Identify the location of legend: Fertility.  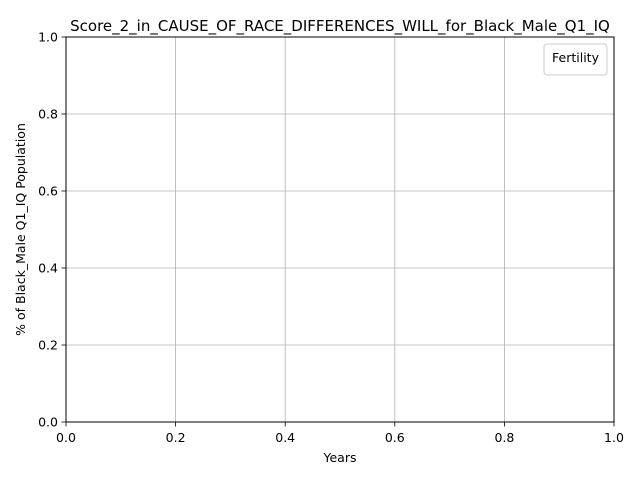
(575, 59).